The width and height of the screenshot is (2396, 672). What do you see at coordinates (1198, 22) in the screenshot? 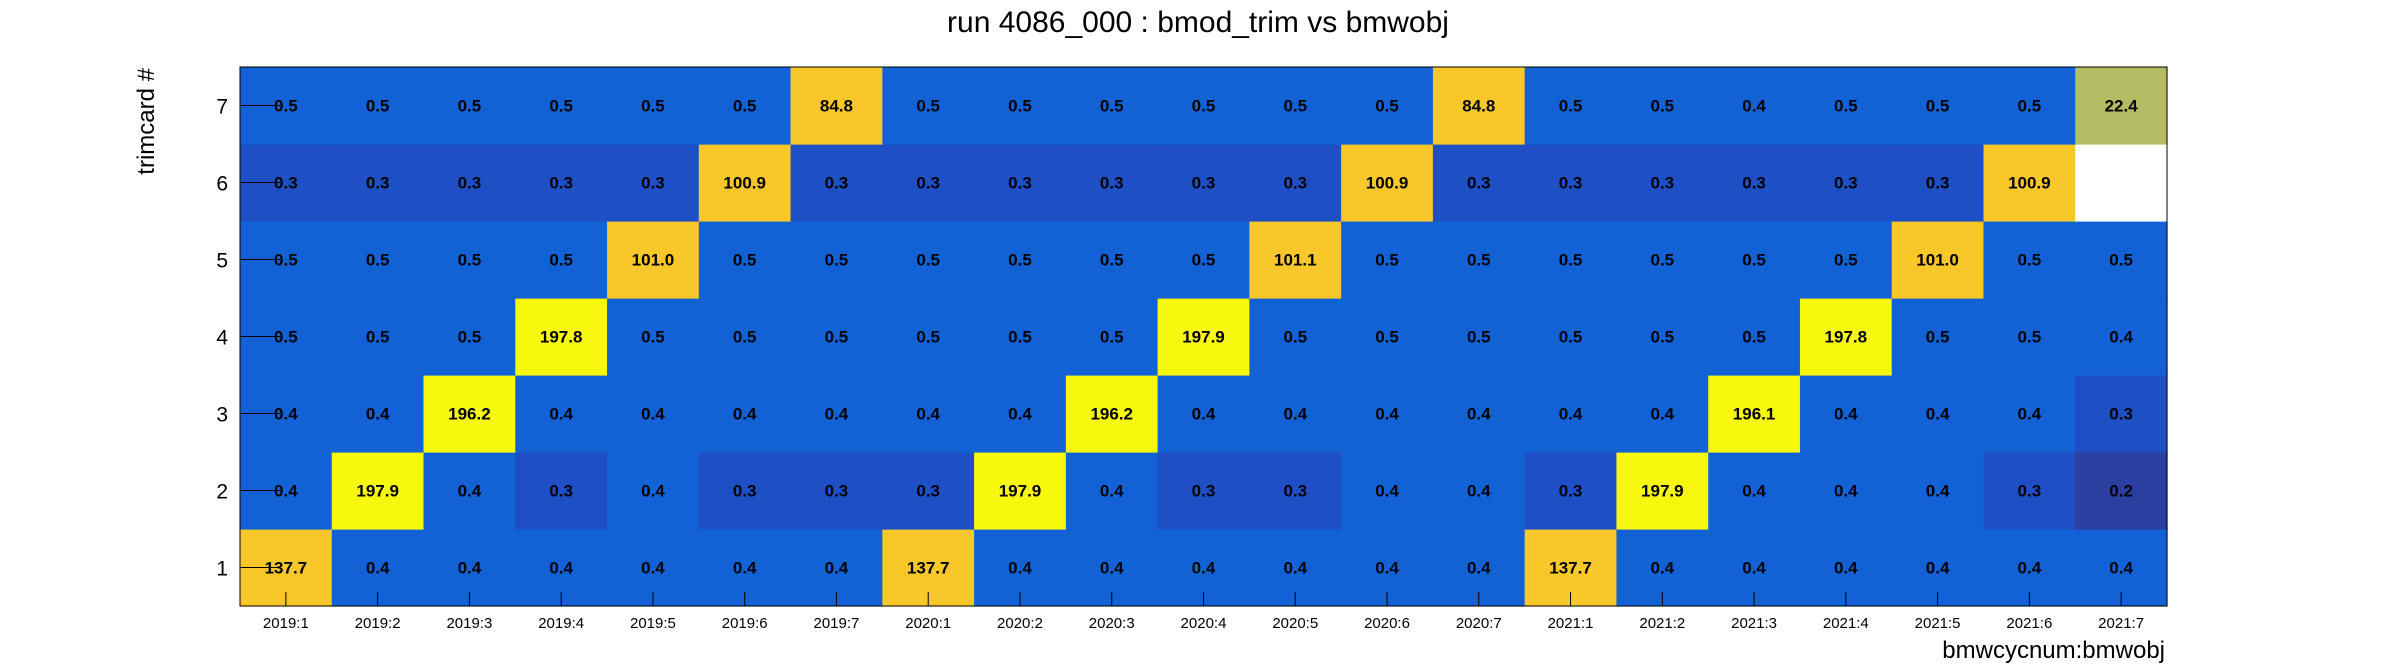
I see `chart-title: run 4086_000 : bmod_trim vs bmwobj` at bounding box center [1198, 22].